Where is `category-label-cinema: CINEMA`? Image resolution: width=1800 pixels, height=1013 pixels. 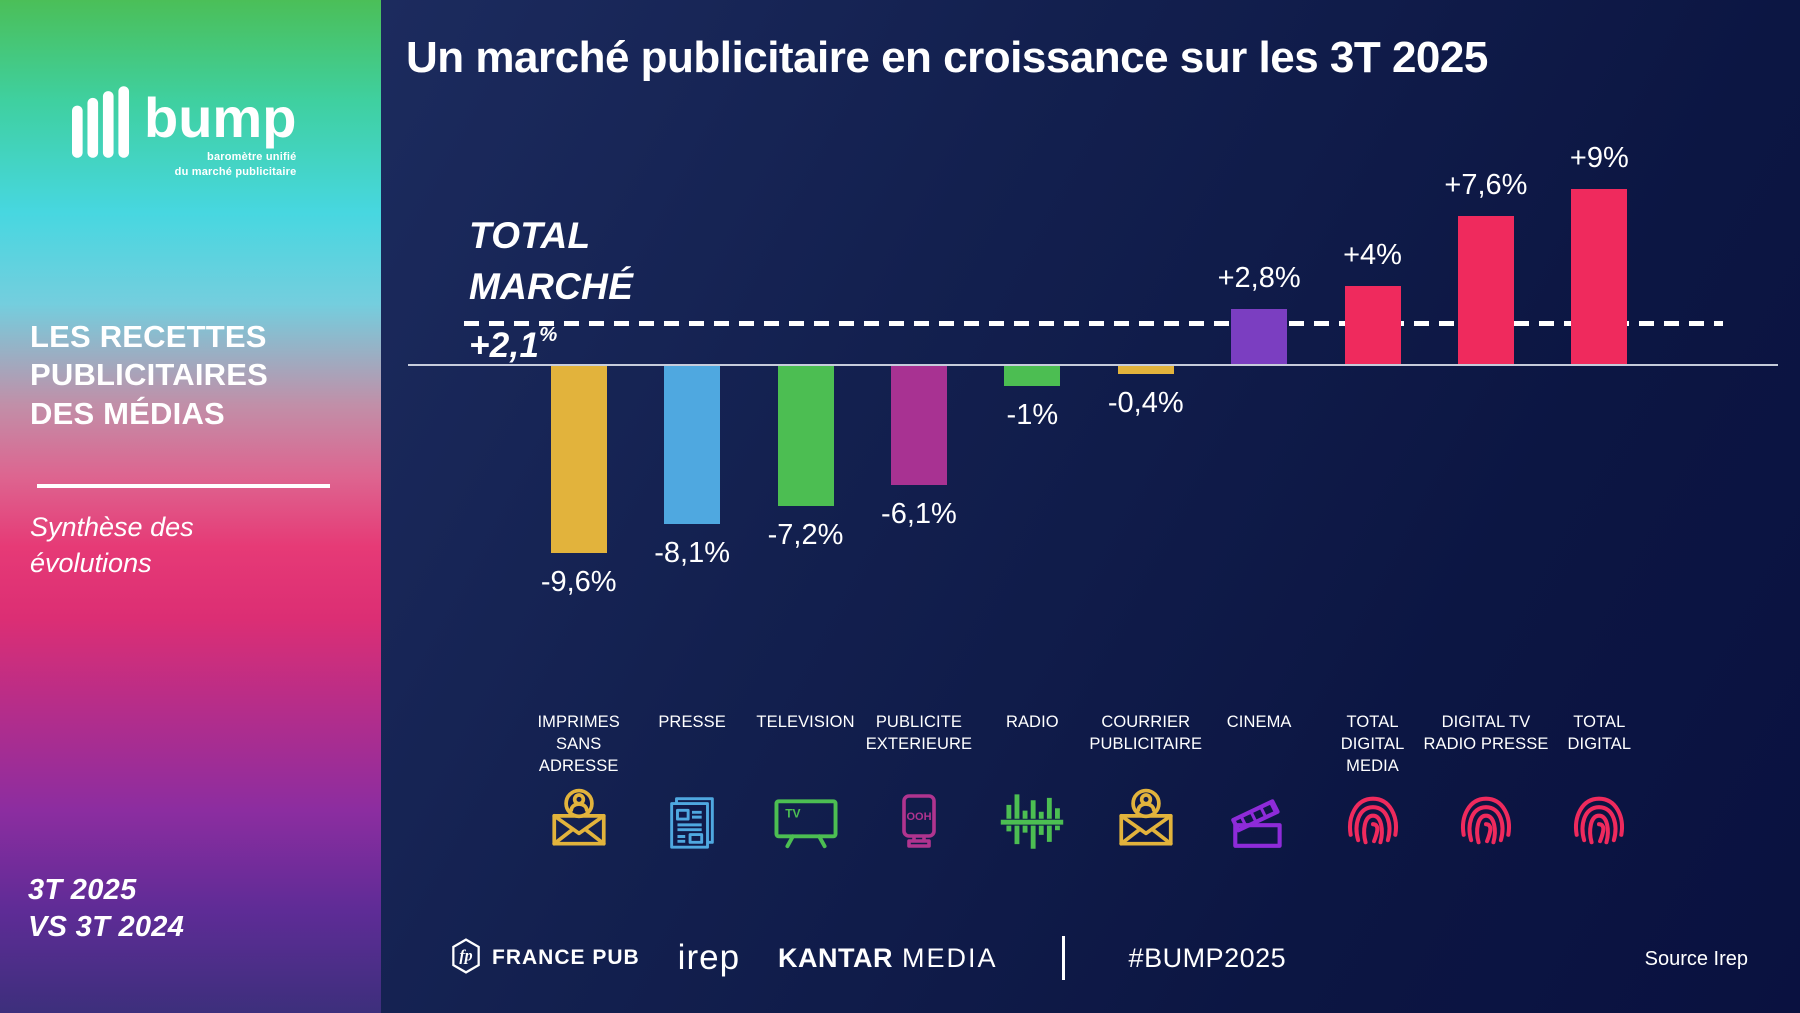 category-label-cinema: CINEMA is located at coordinates (1259, 722).